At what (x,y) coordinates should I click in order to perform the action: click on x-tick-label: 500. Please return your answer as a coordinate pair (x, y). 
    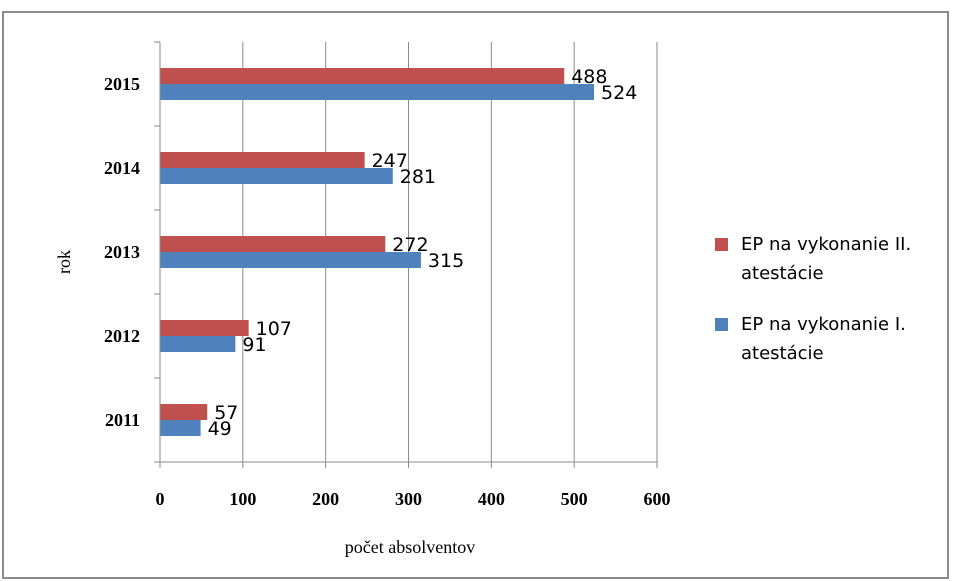
    Looking at the image, I should click on (574, 499).